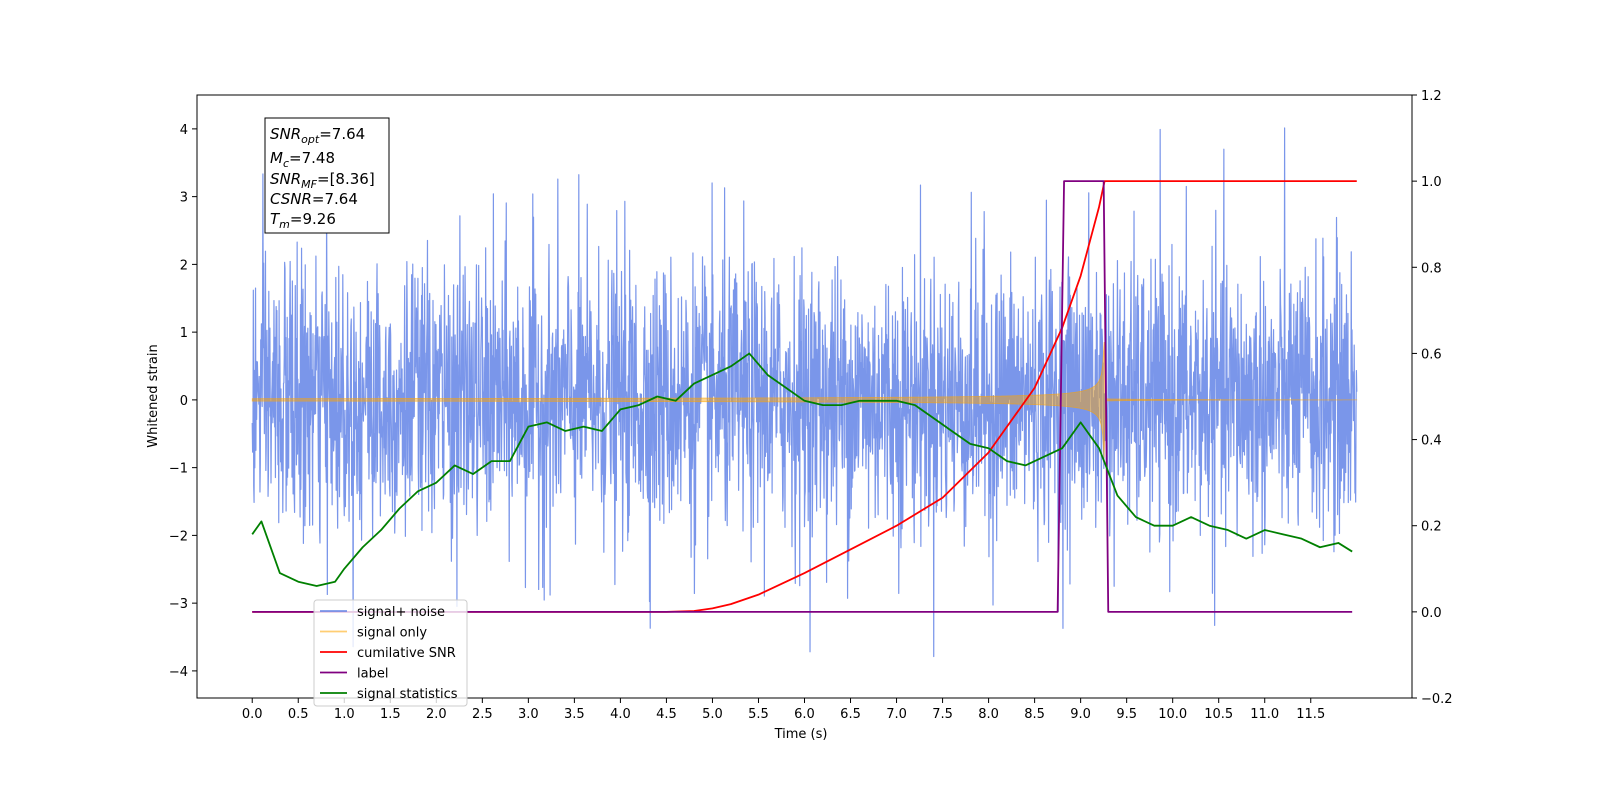 Image resolution: width=1600 pixels, height=804 pixels. Describe the element at coordinates (178, 604) in the screenshot. I see `y-tick-label-7: −3` at that location.